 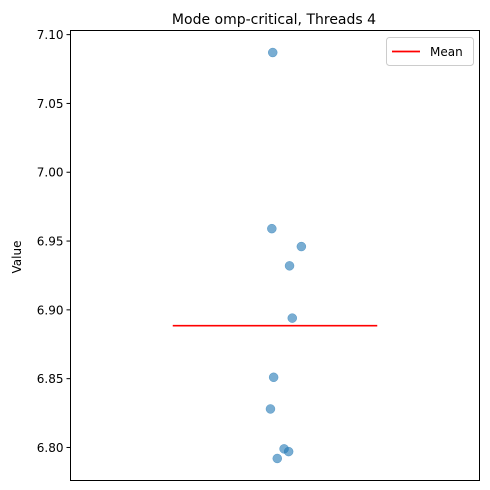 What do you see at coordinates (50, 173) in the screenshot?
I see `y-tick-label: 7.00` at bounding box center [50, 173].